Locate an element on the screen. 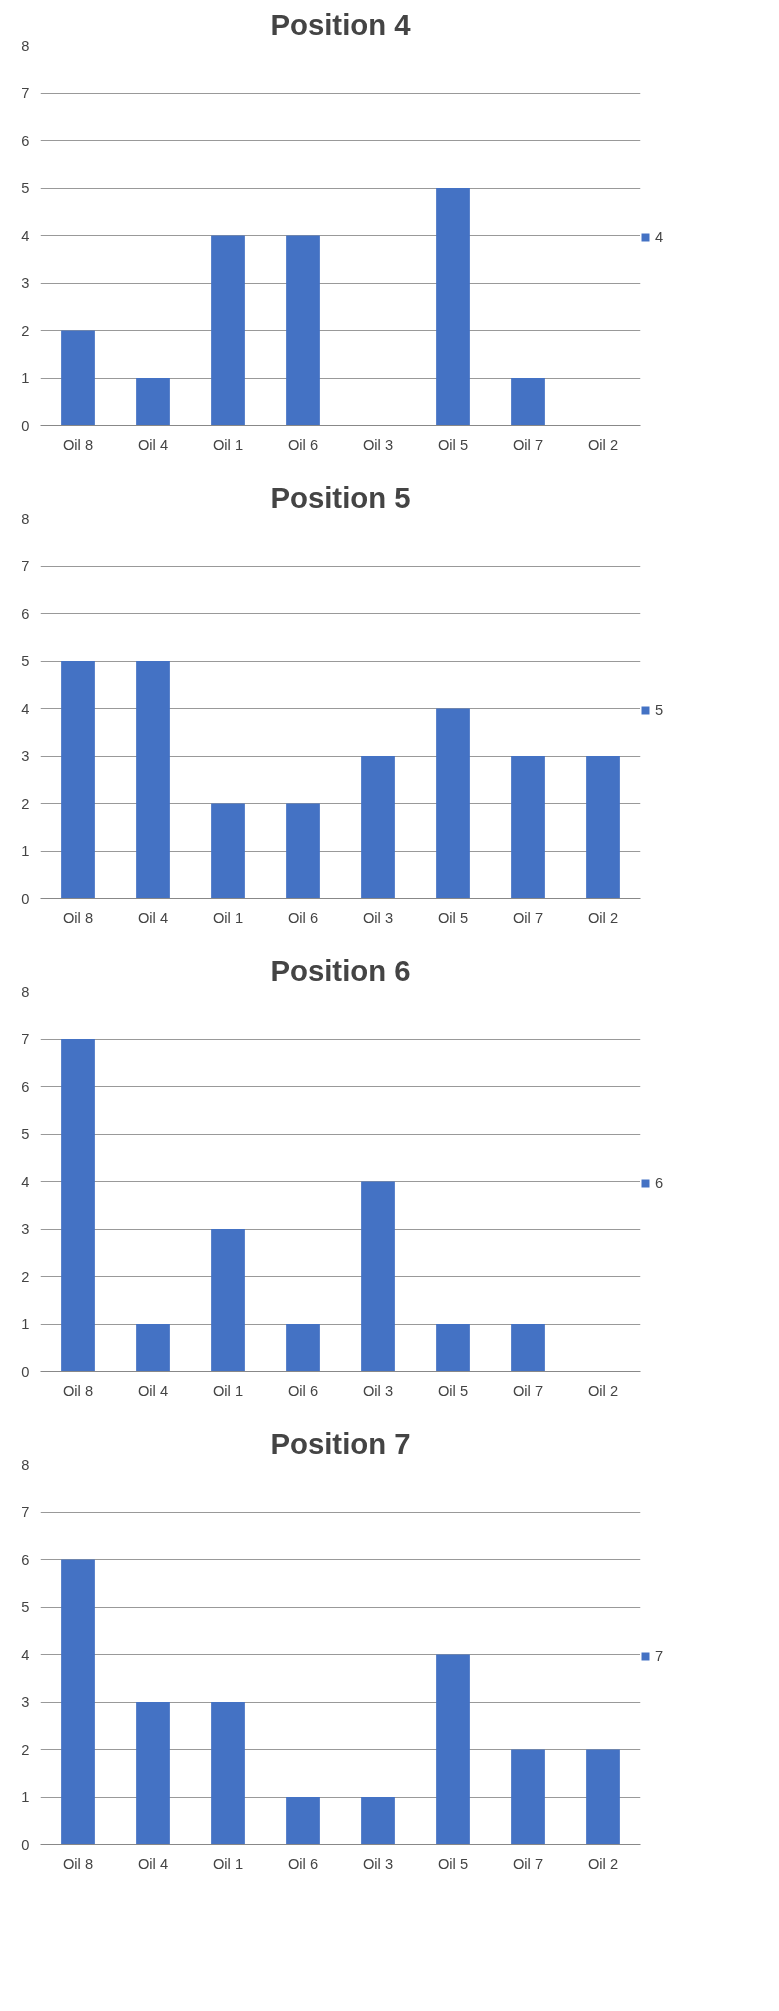  legend-label: 7 is located at coordinates (660, 1656).